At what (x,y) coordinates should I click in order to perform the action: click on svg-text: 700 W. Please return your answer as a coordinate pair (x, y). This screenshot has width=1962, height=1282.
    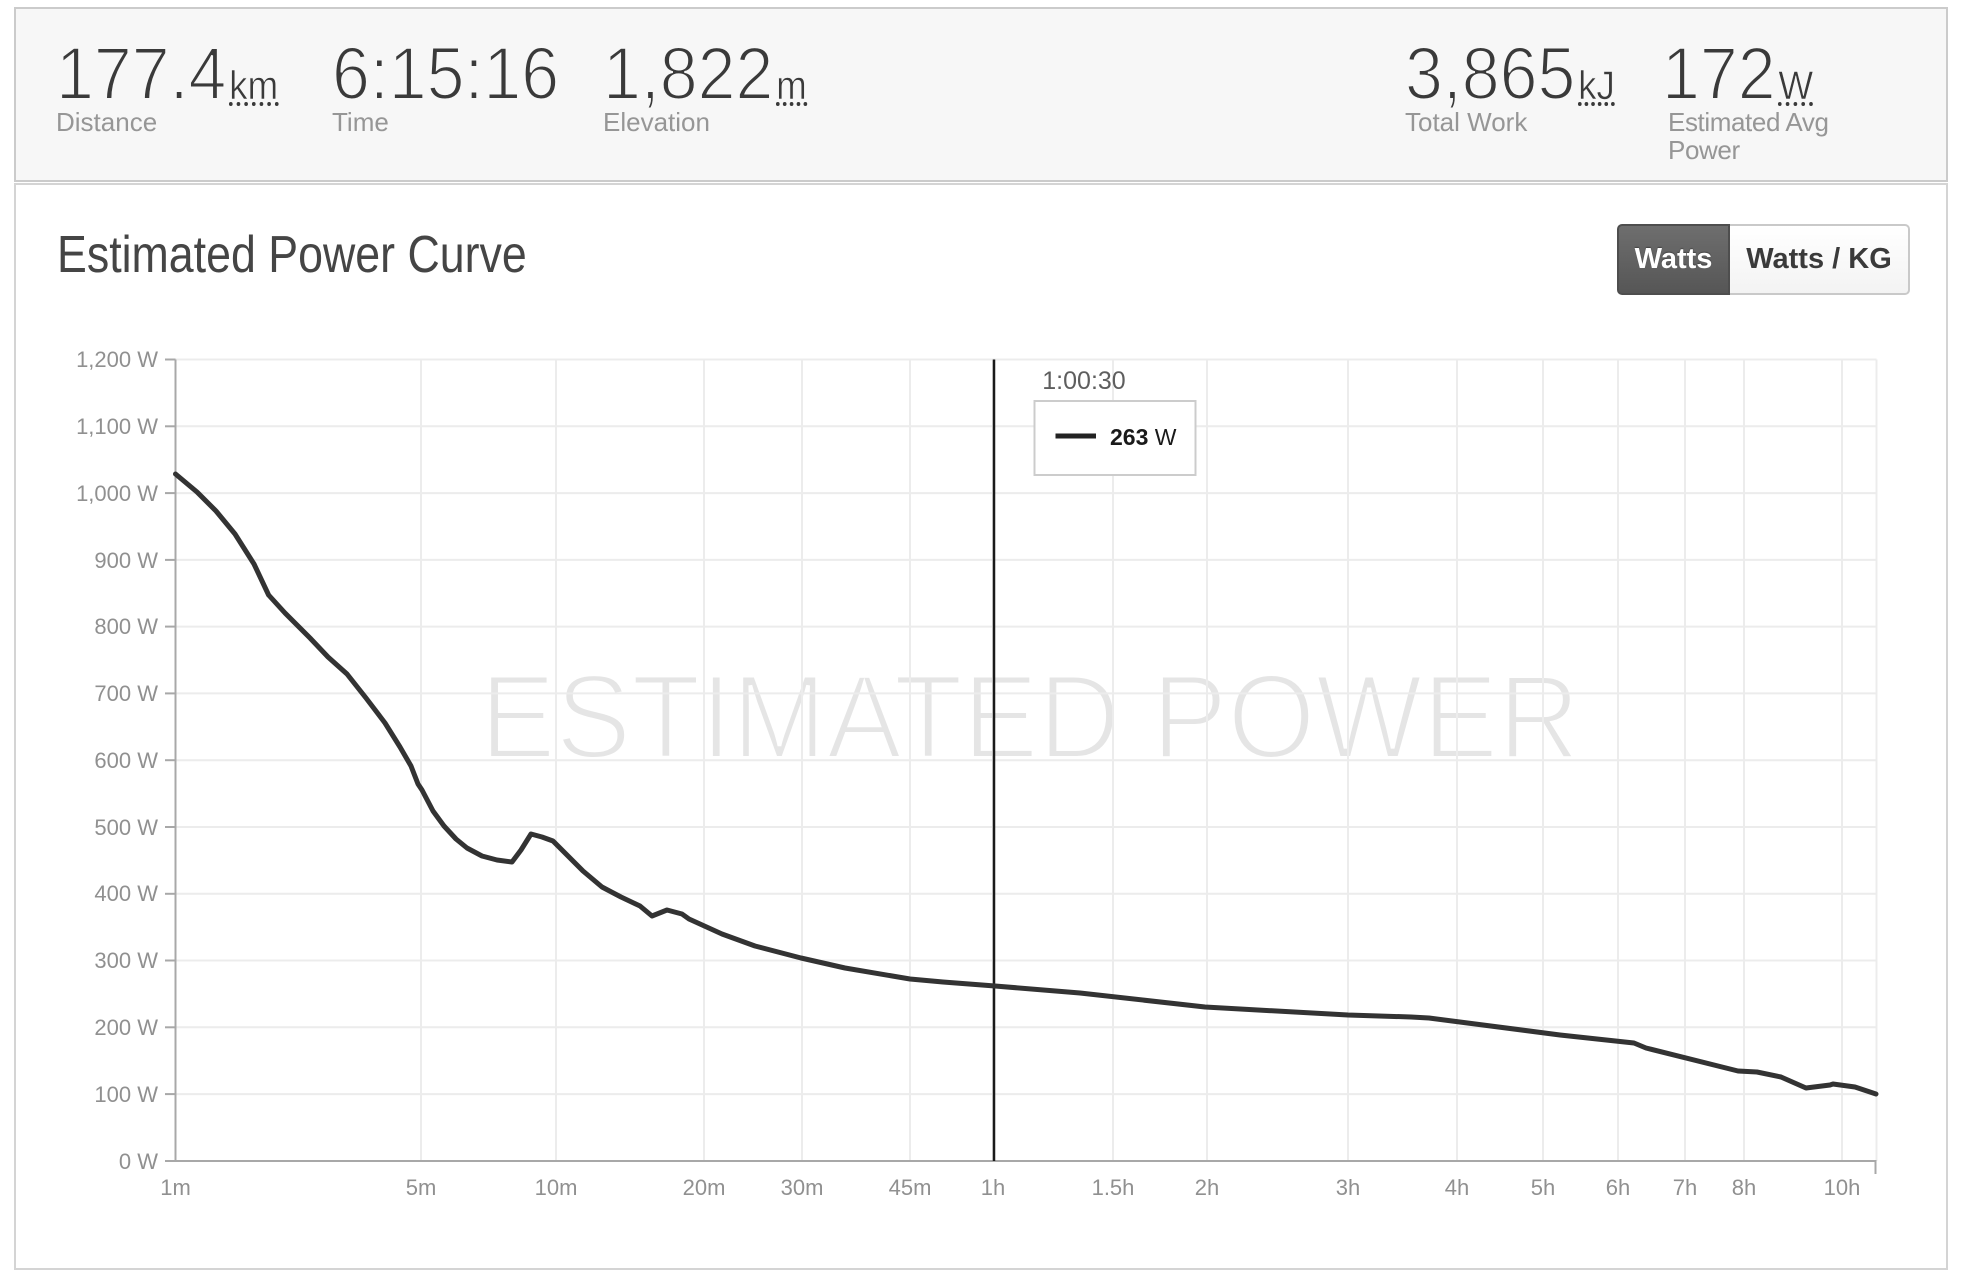
    Looking at the image, I should click on (126, 693).